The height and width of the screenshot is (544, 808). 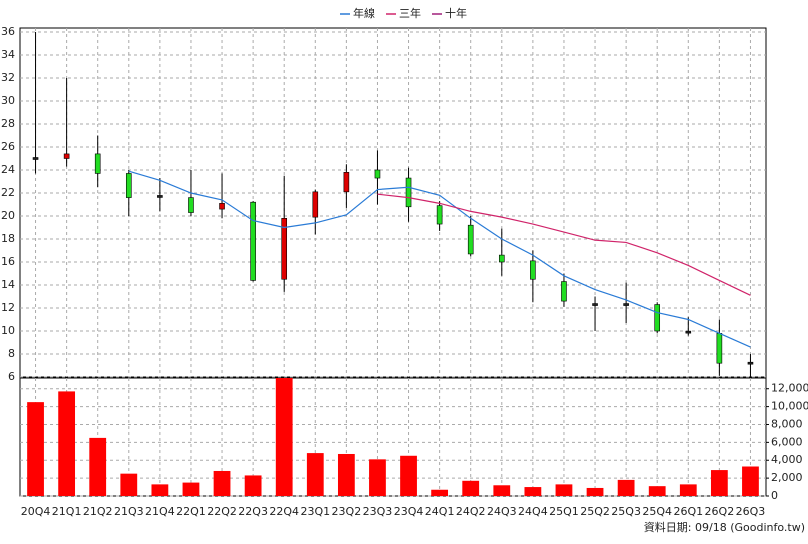 What do you see at coordinates (787, 477) in the screenshot?
I see `y2-tick-label: 2,000` at bounding box center [787, 477].